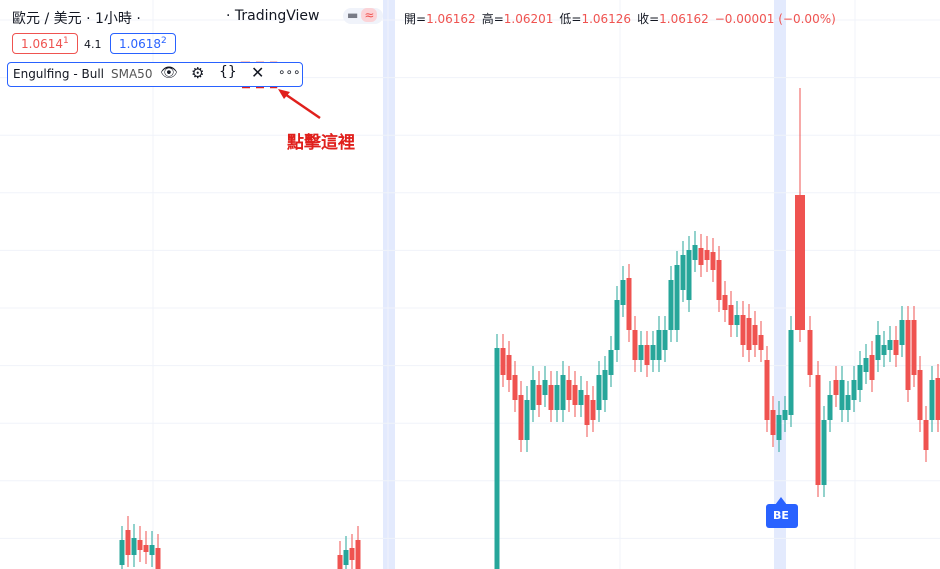 This screenshot has height=569, width=940. I want to click on buy-sup: 2, so click(164, 41).